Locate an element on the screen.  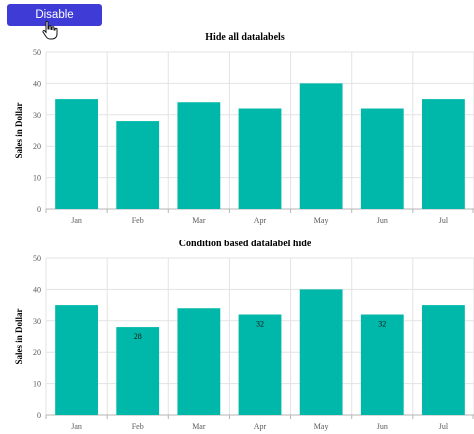
chart-title: Condition based datalabel hide is located at coordinates (245, 244).